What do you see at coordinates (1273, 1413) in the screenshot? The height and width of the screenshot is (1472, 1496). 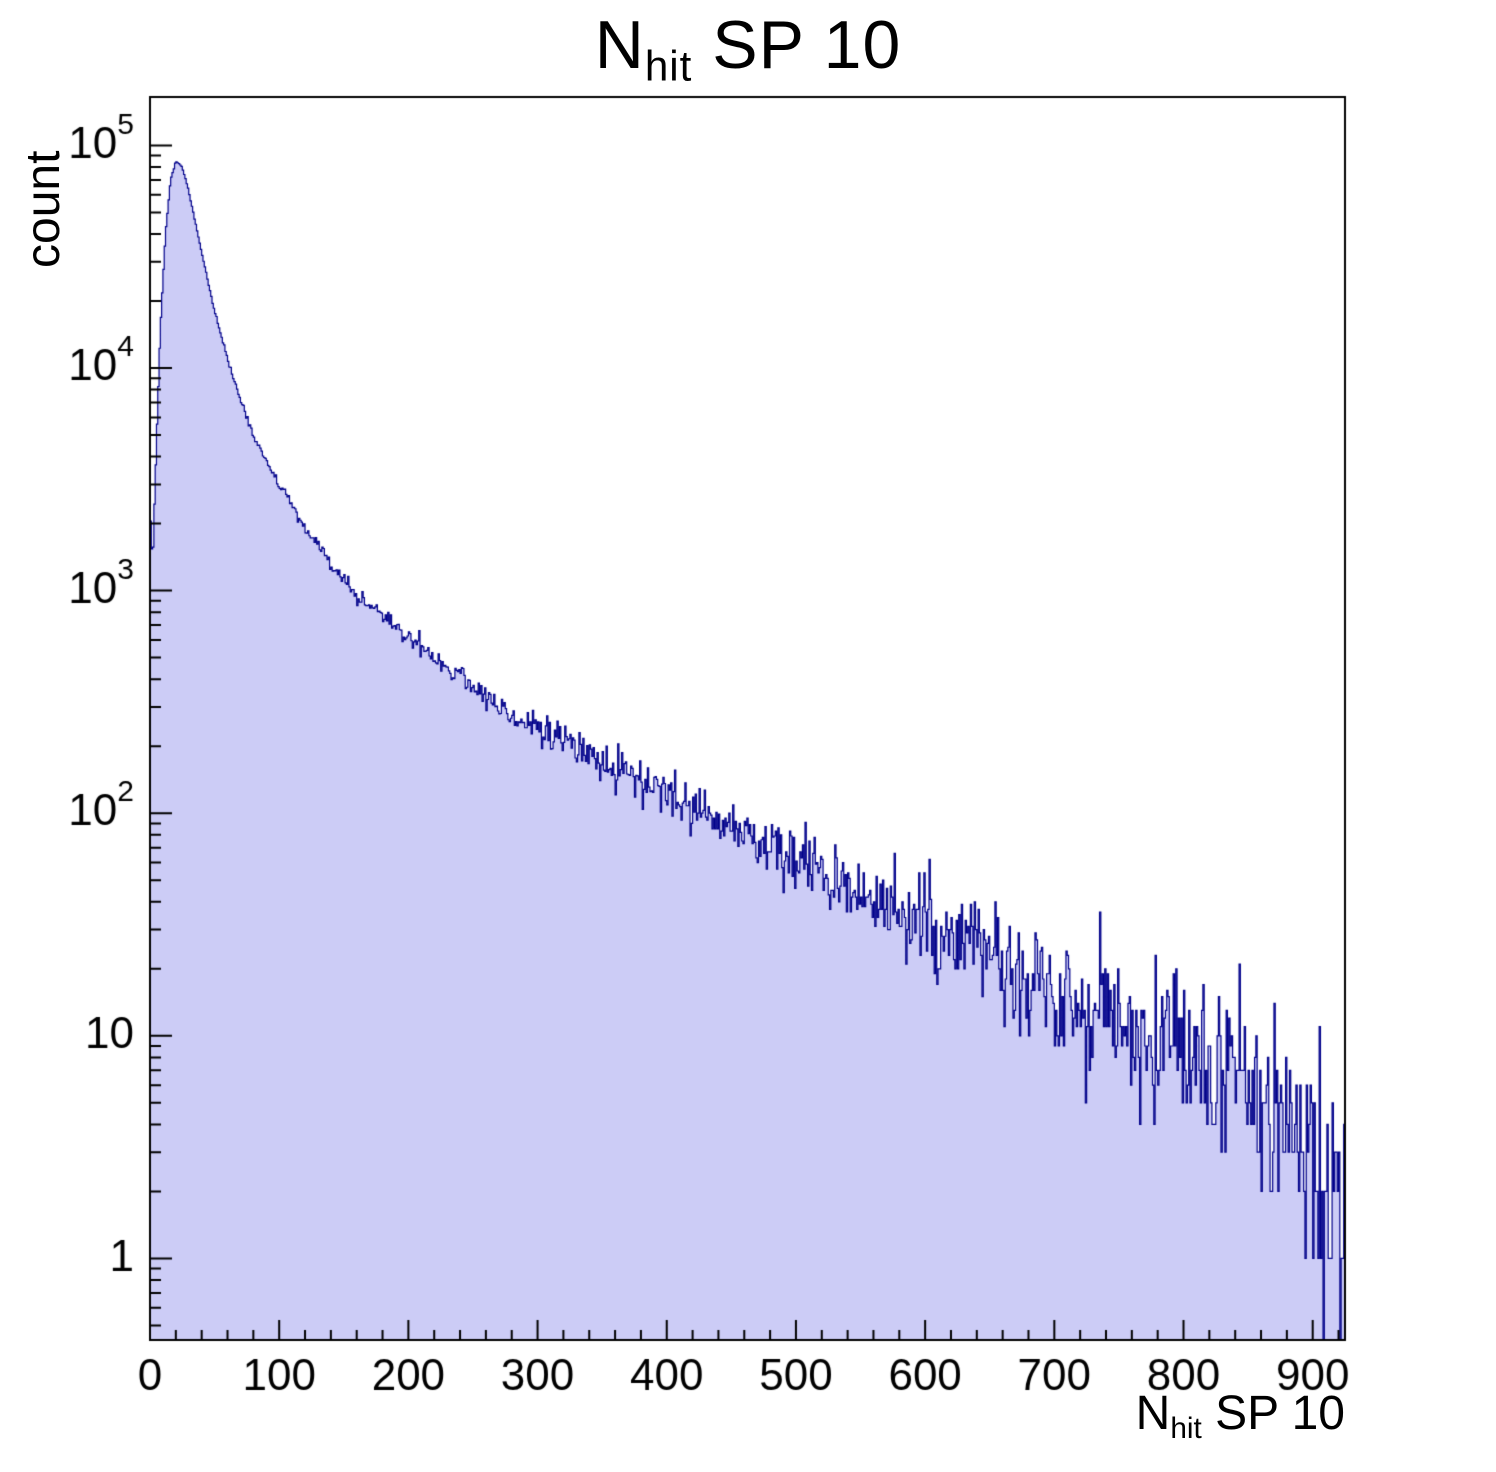 I see `x-axis-title-suffix: SP 10` at bounding box center [1273, 1413].